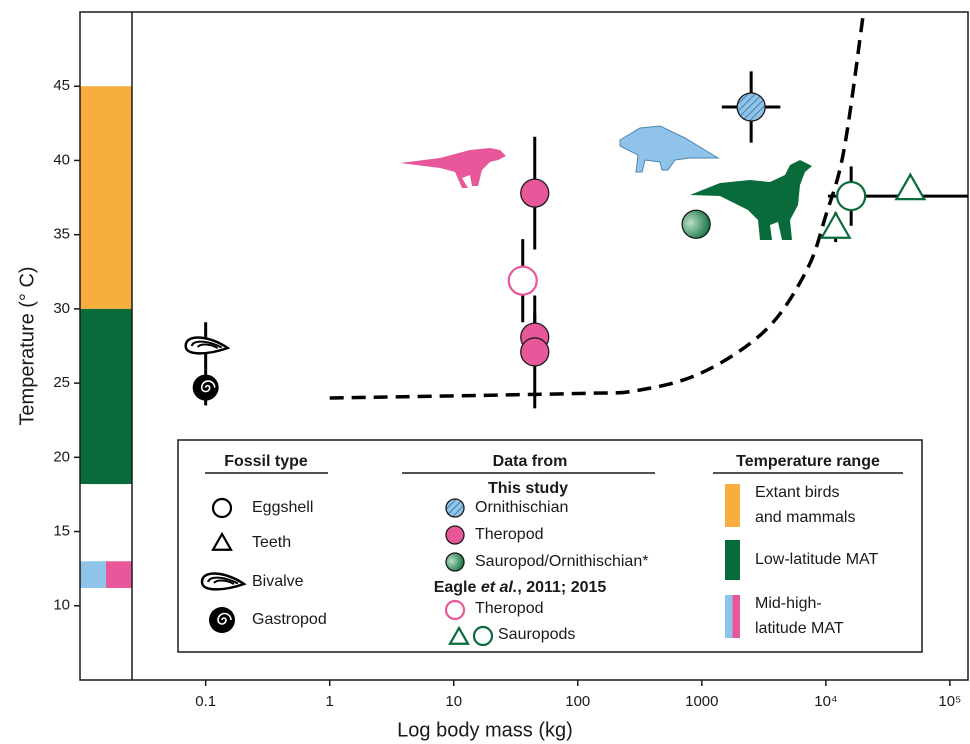 The width and height of the screenshot is (970, 744). What do you see at coordinates (788, 603) in the screenshot?
I see `legend-label: Mid-high-` at bounding box center [788, 603].